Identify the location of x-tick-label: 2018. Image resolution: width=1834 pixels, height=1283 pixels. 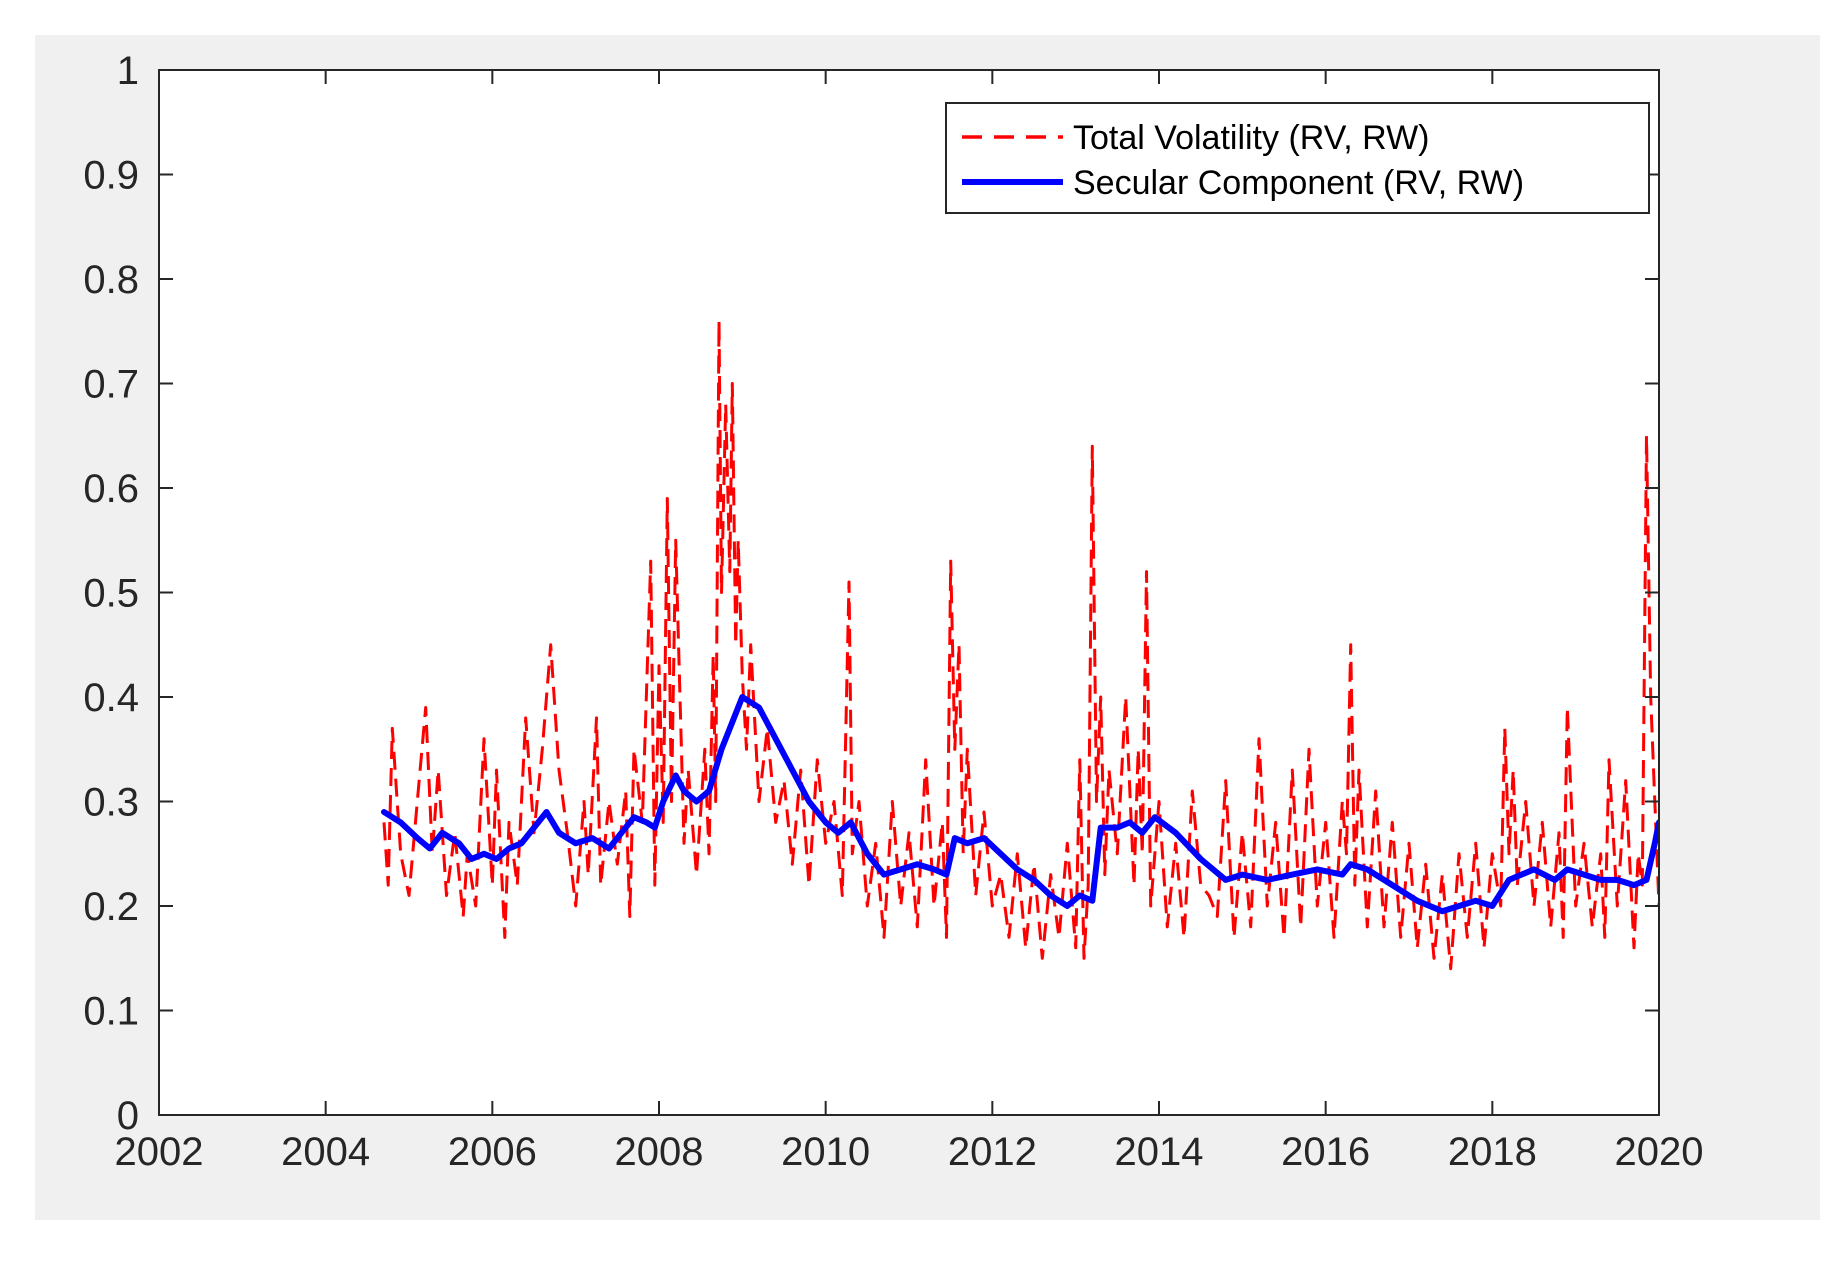
(1492, 1152).